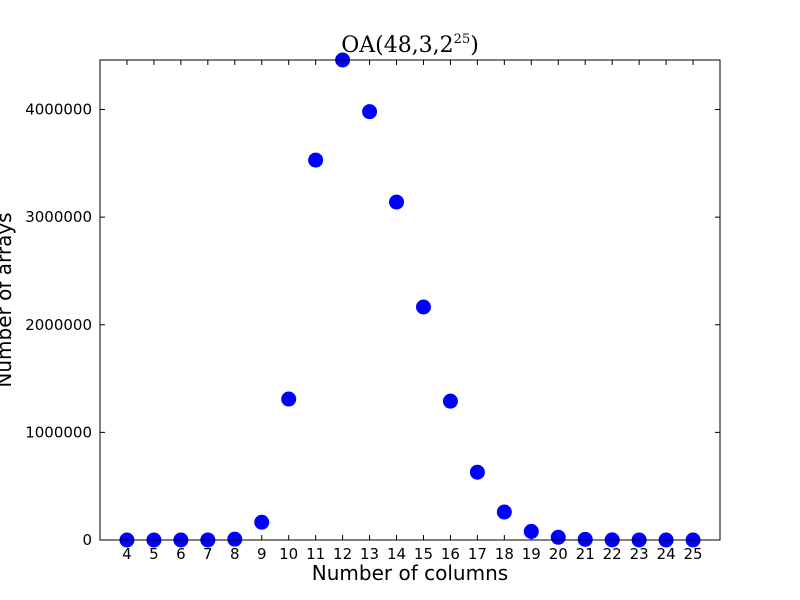 The height and width of the screenshot is (600, 800). What do you see at coordinates (692, 554) in the screenshot?
I see `x-tick-label: 25` at bounding box center [692, 554].